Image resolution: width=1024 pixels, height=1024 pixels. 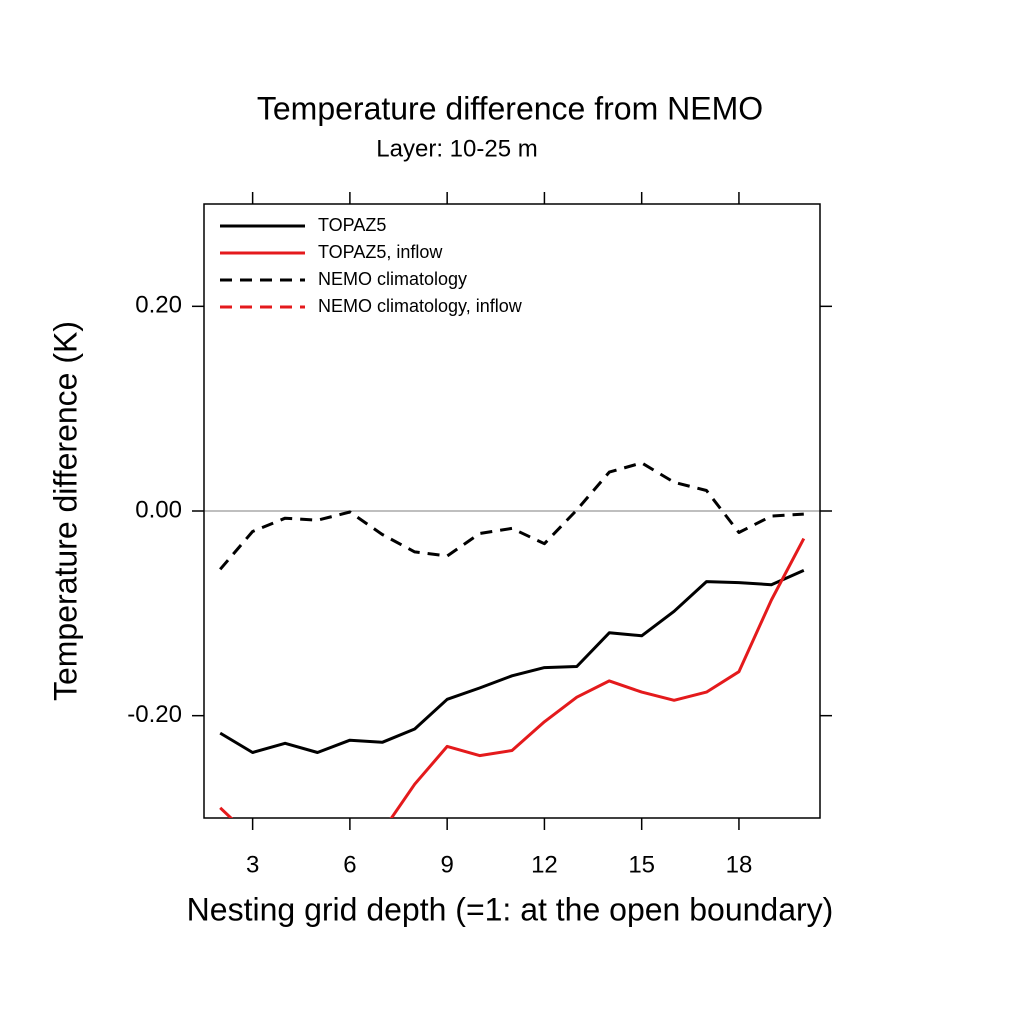 What do you see at coordinates (154, 714) in the screenshot?
I see `y-tick-label: -0.20` at bounding box center [154, 714].